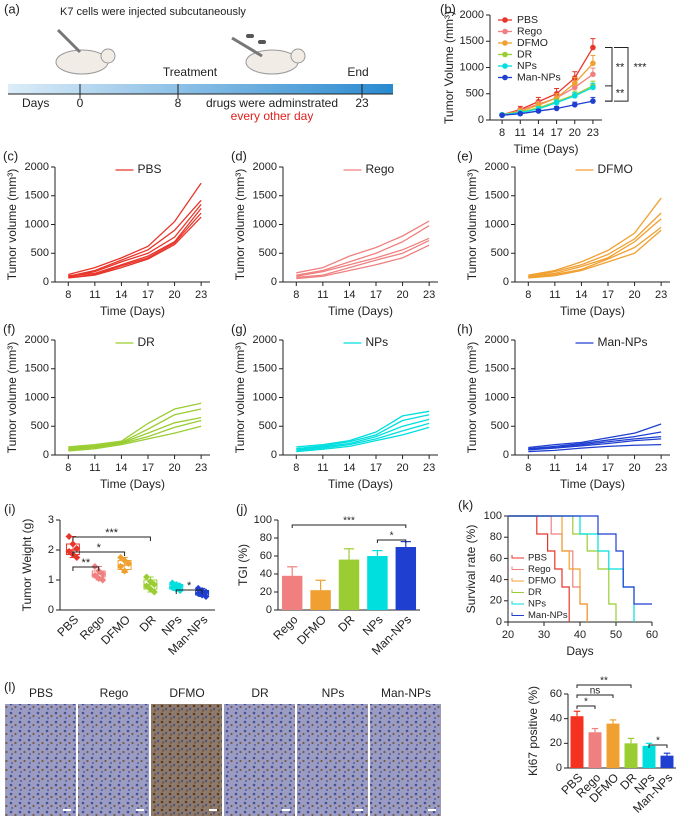  I want to click on x-tick-label: 50, so click(616, 635).